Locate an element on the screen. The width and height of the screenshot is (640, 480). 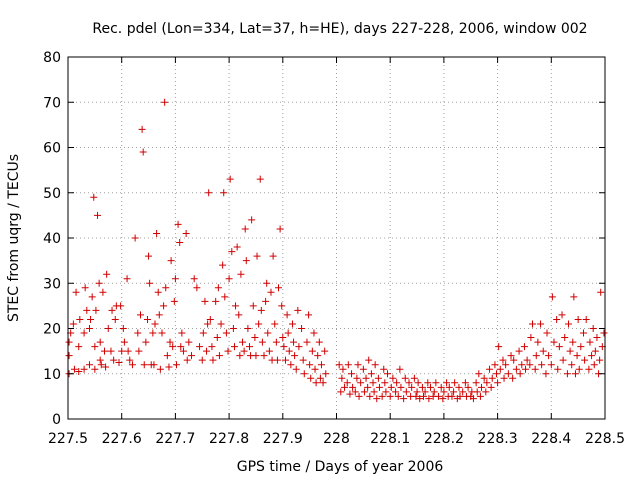
y-tick-label: 50 is located at coordinates (52, 194).